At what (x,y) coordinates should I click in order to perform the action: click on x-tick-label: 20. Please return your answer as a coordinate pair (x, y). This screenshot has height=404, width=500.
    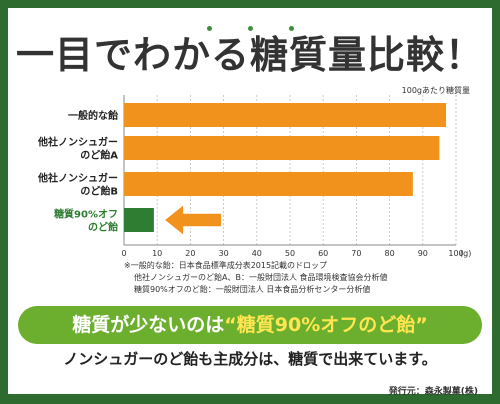
    Looking at the image, I should click on (190, 253).